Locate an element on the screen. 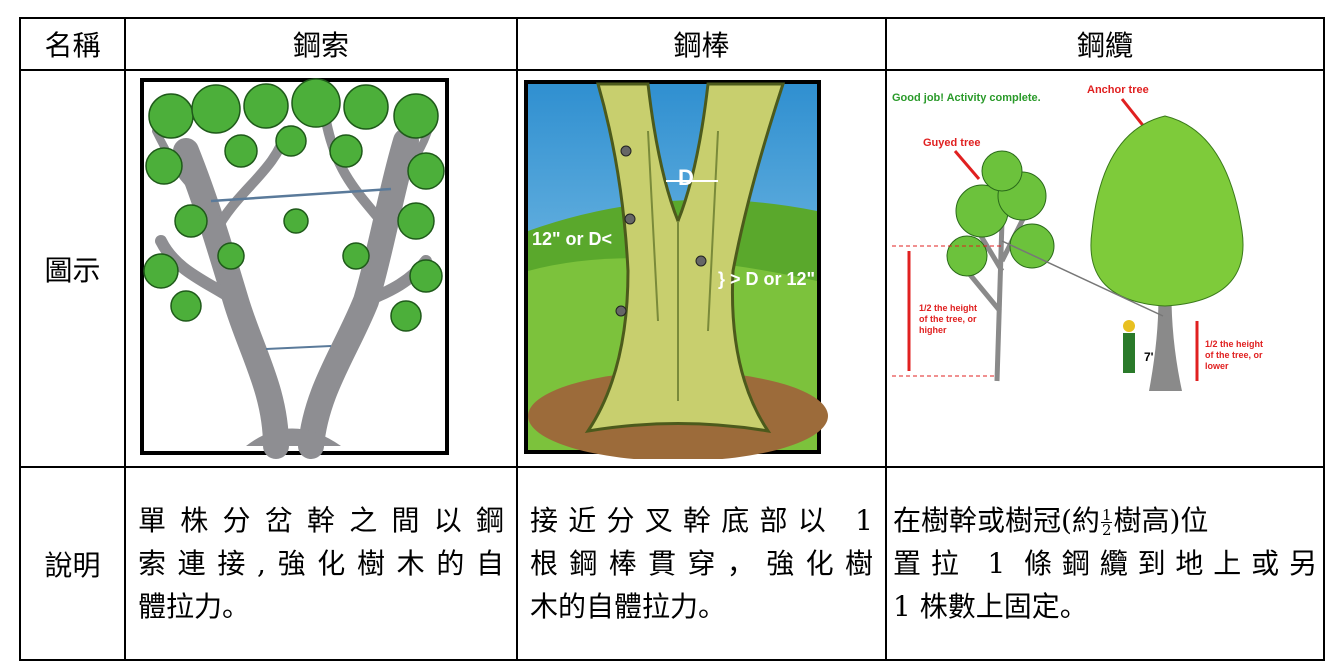 The height and width of the screenshot is (662, 1335). text-line: 置拉 1 條鋼纜到地上或另 is located at coordinates (1105, 563).